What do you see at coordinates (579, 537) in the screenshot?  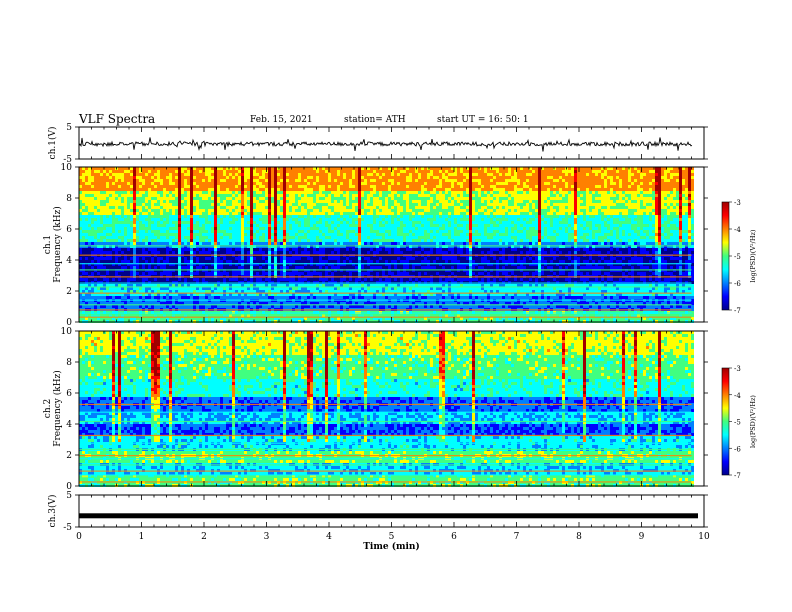 I see `x-tick-label: 8` at bounding box center [579, 537].